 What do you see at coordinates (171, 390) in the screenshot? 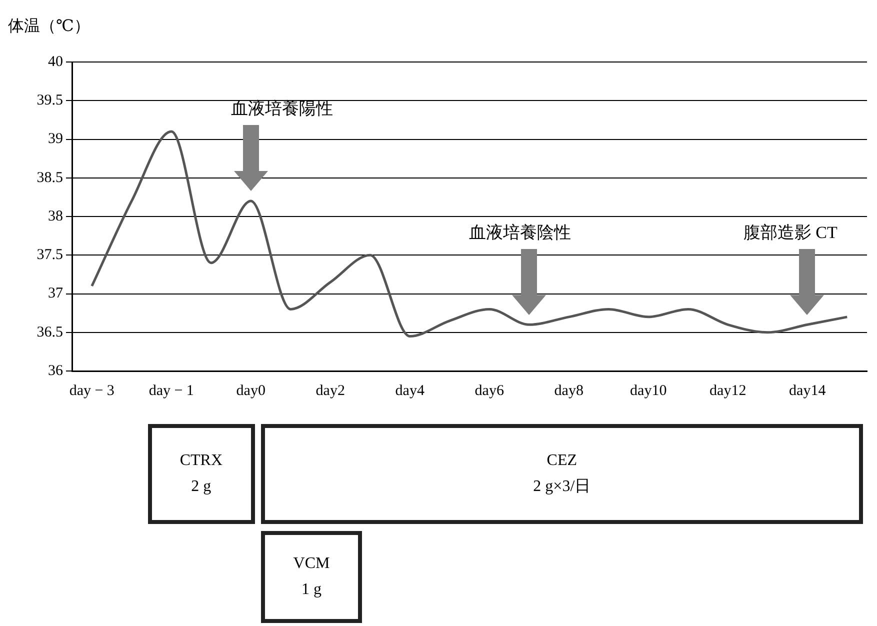
I see `x-tick-label: day − 1` at bounding box center [171, 390].